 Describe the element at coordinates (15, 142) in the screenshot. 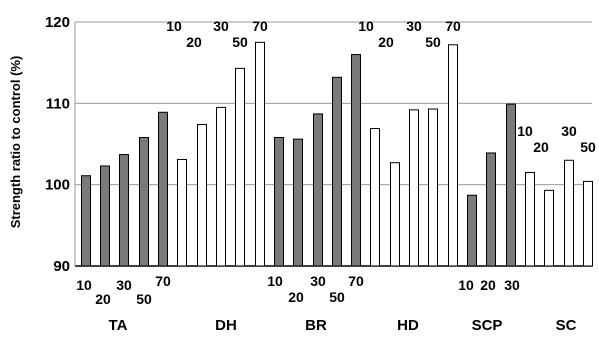

I see `y-axis-label: Strength ratio to control (%)` at that location.